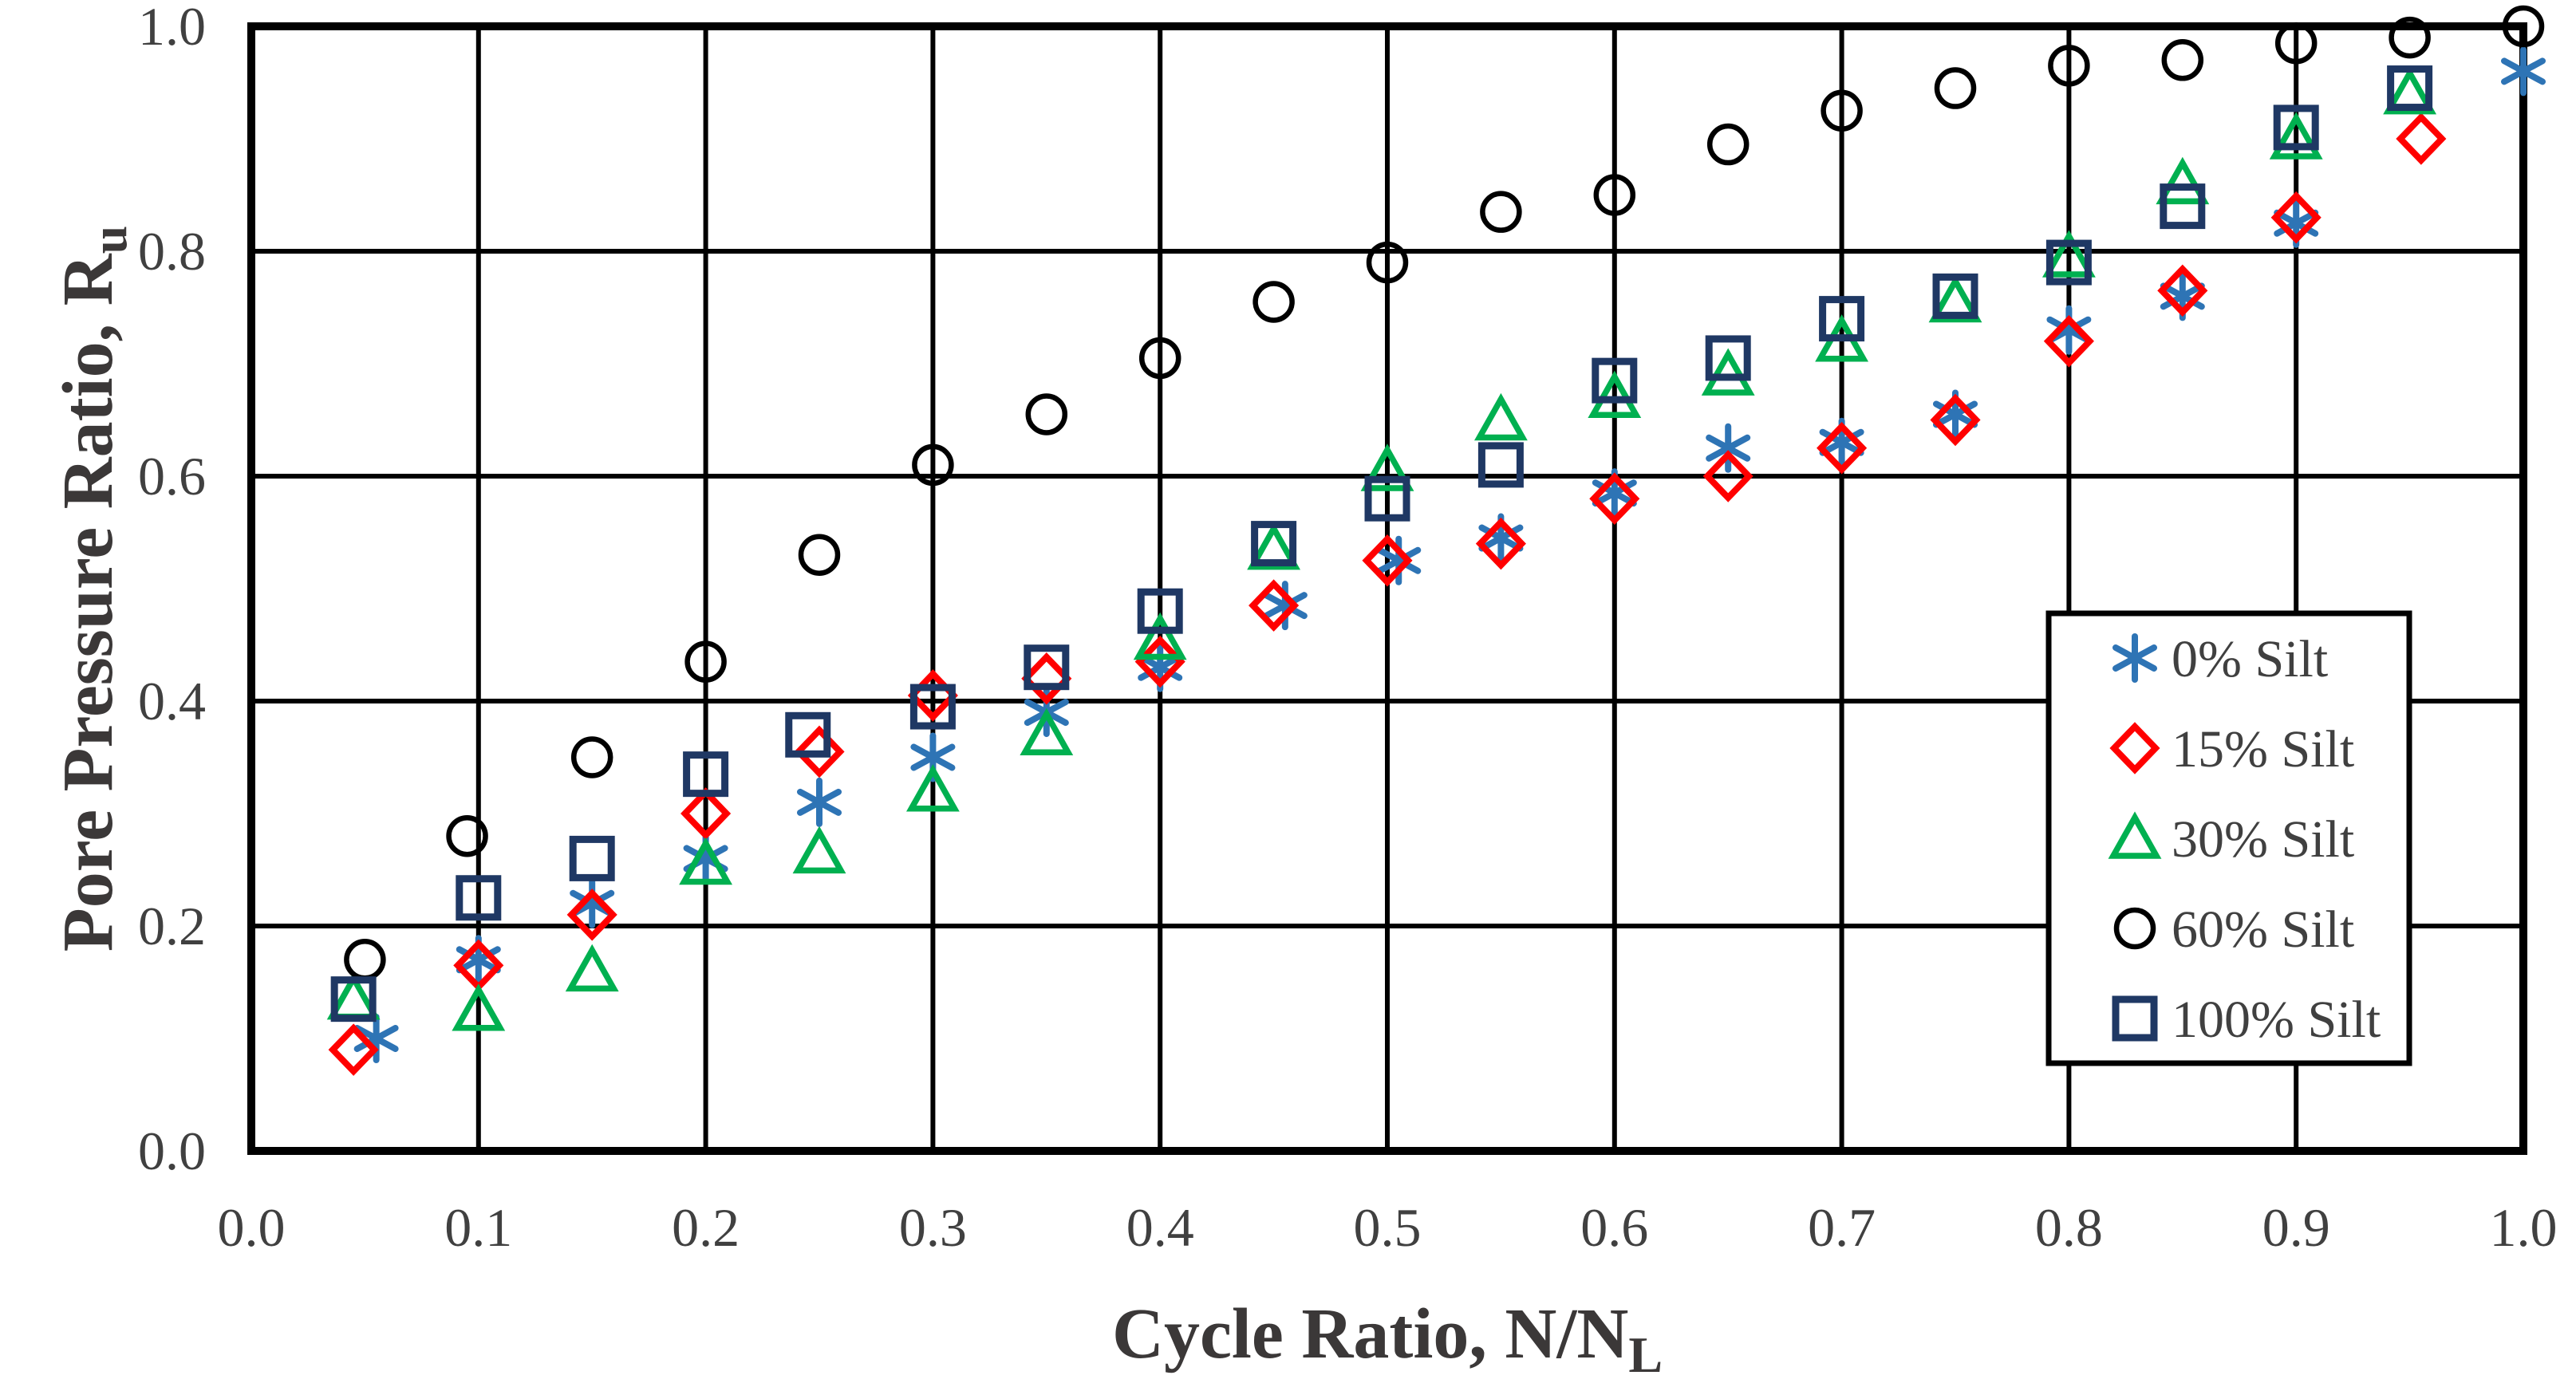  Describe the element at coordinates (2135, 1018) in the screenshot. I see `legend-marker-square` at that location.